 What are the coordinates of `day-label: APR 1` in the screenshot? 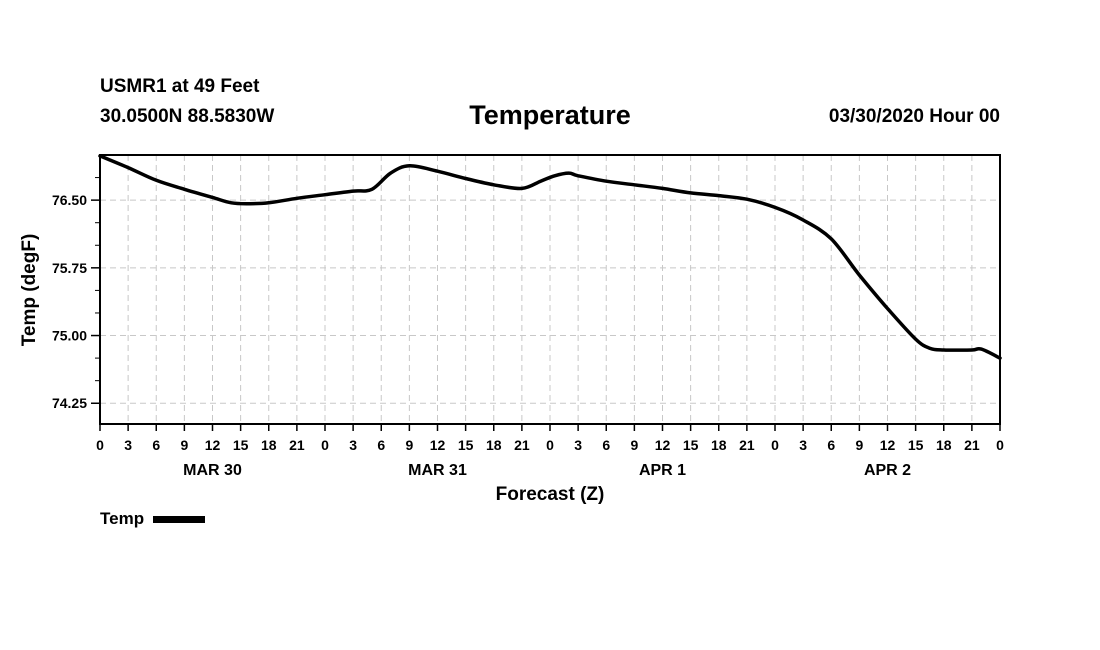 It's located at (662, 470).